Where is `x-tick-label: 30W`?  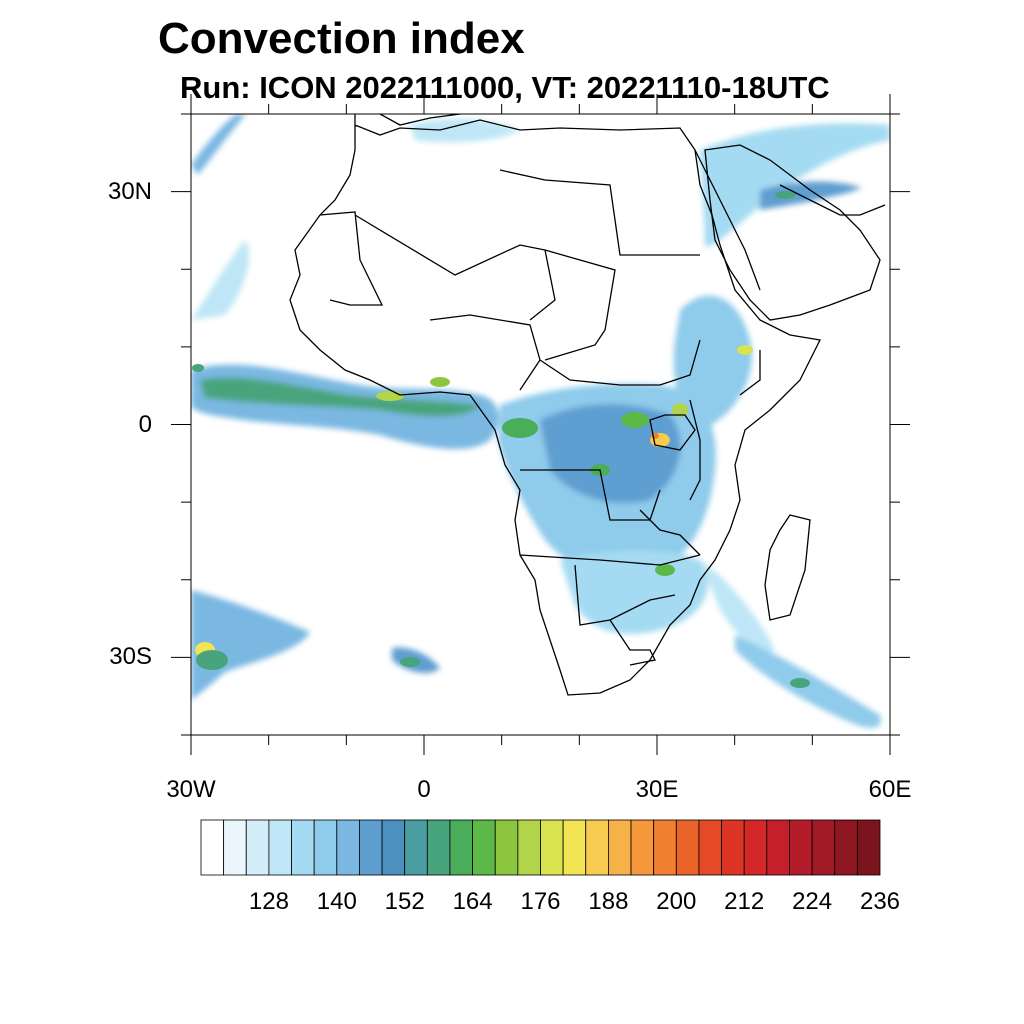
x-tick-label: 30W is located at coordinates (191, 789).